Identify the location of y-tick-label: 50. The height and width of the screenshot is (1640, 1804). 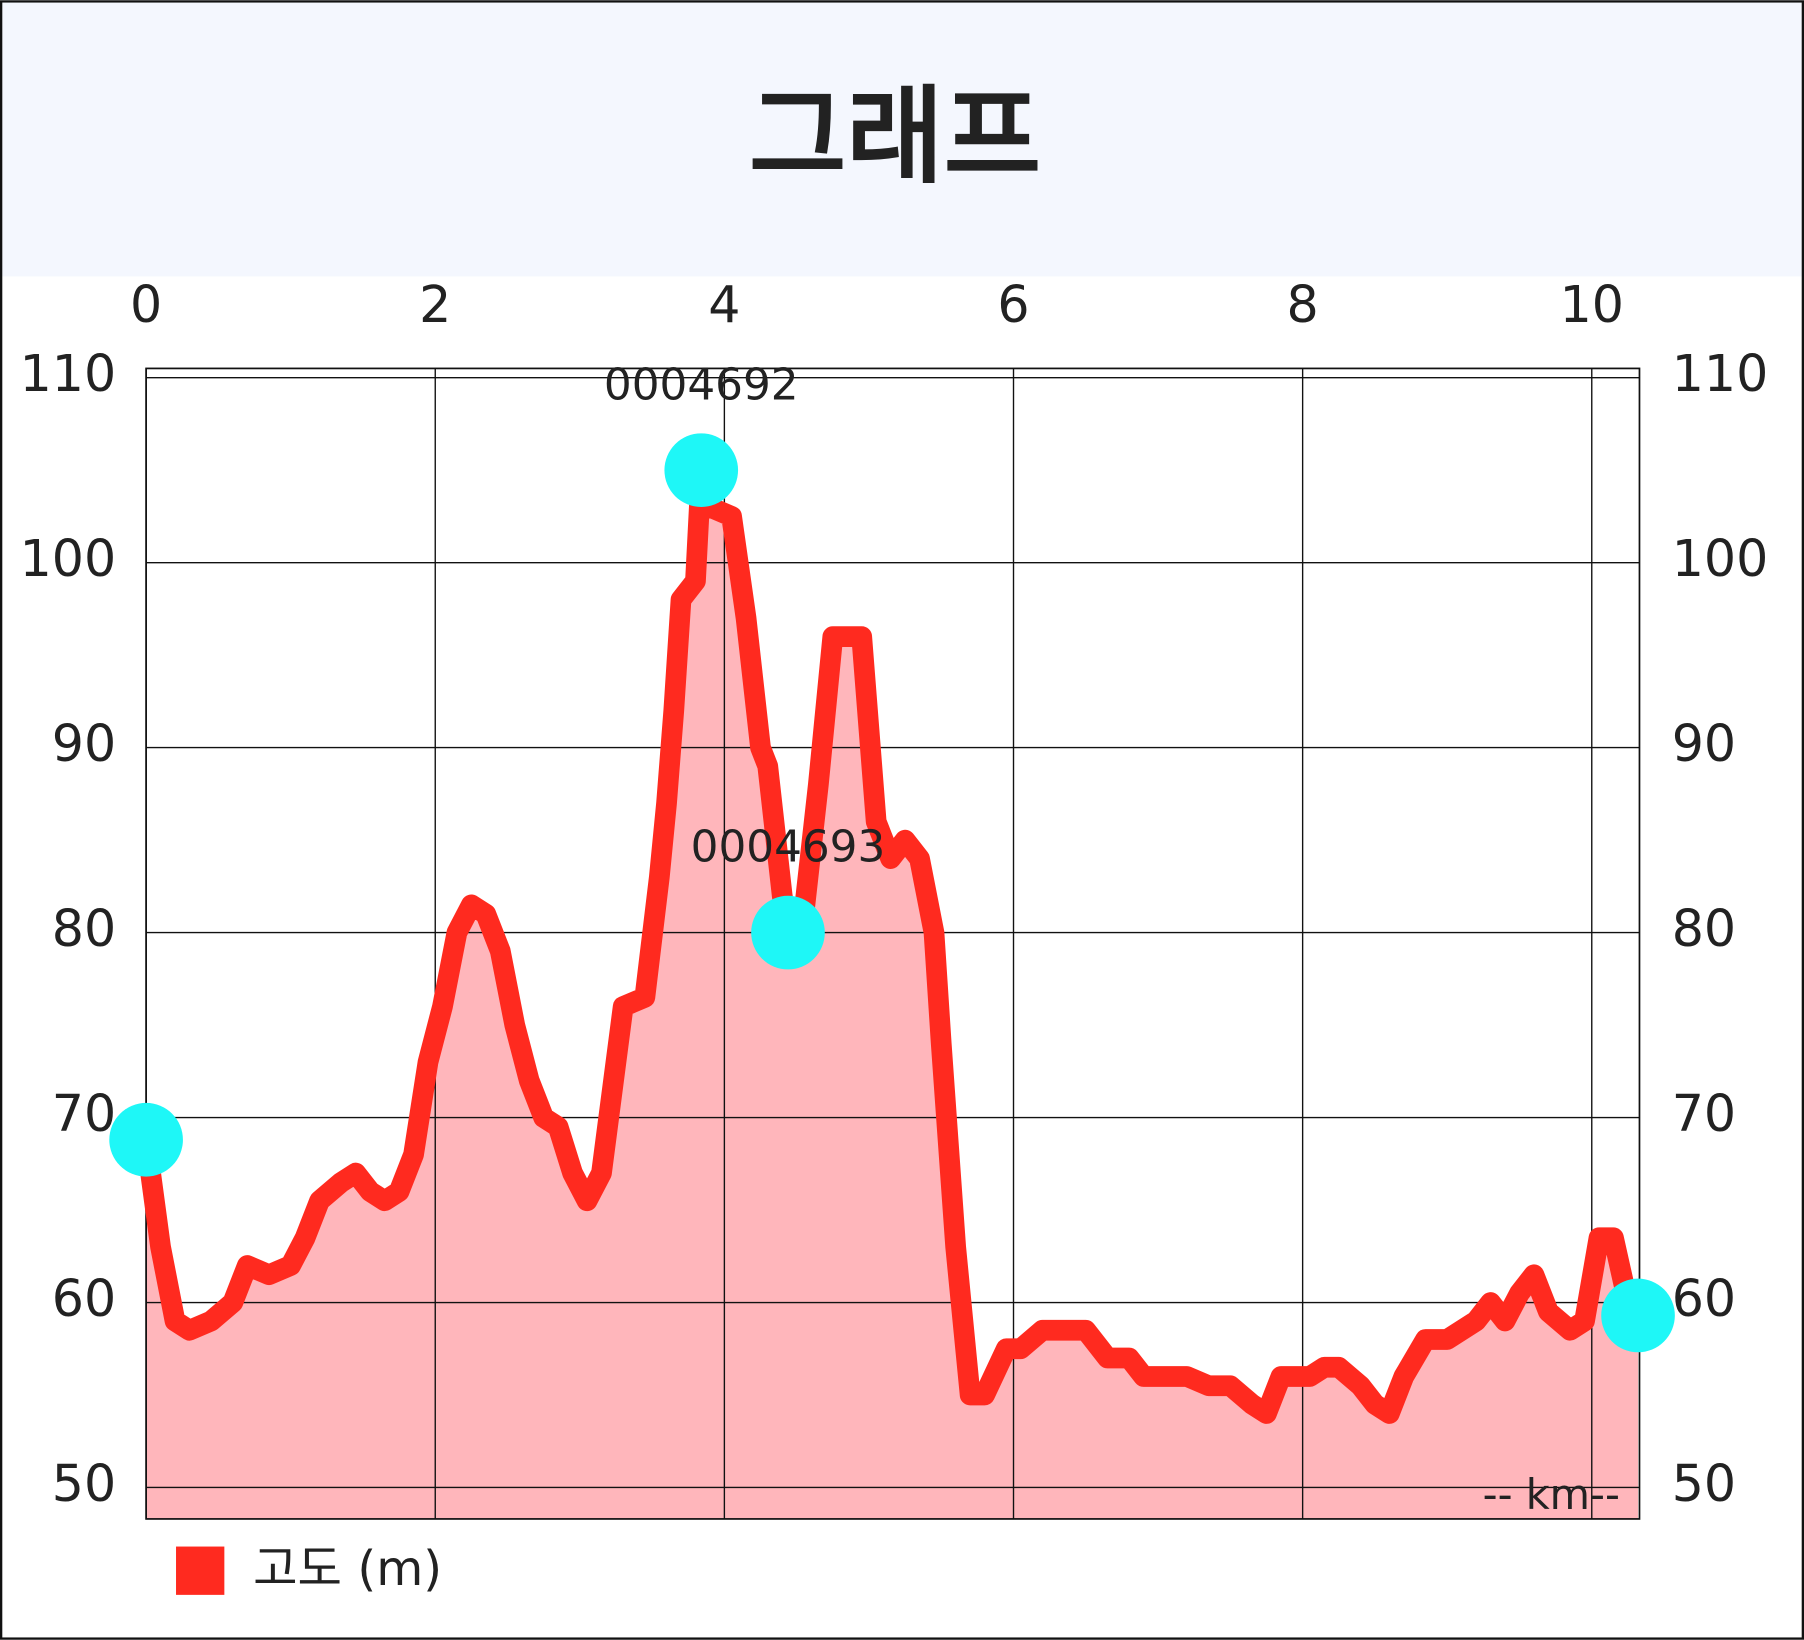
(84, 1483).